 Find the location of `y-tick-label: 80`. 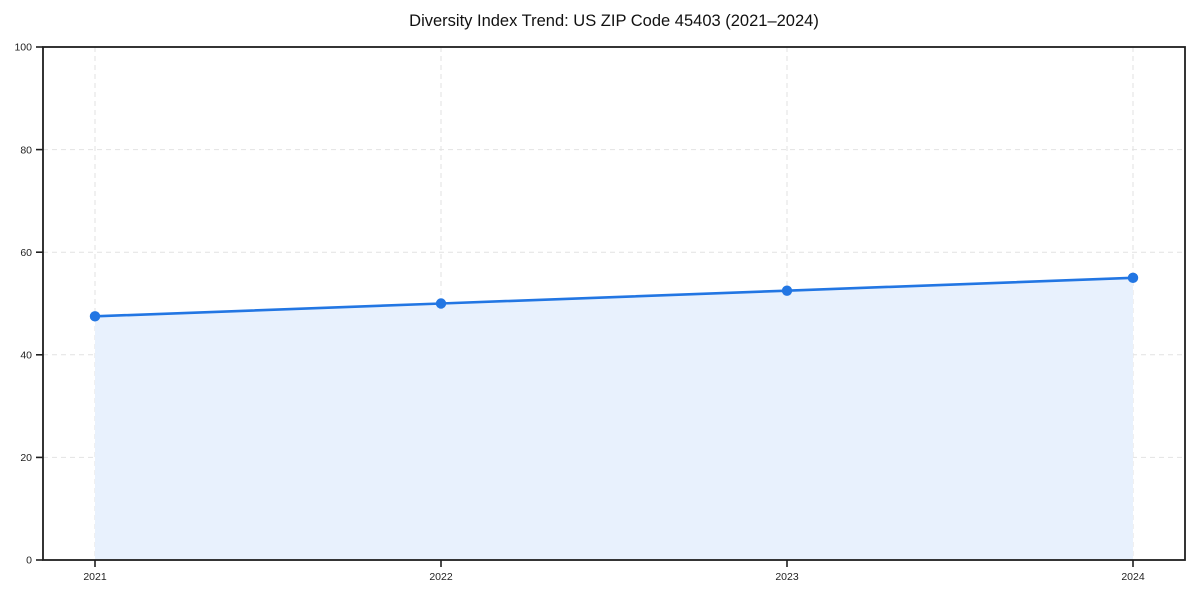

y-tick-label: 80 is located at coordinates (26, 150).